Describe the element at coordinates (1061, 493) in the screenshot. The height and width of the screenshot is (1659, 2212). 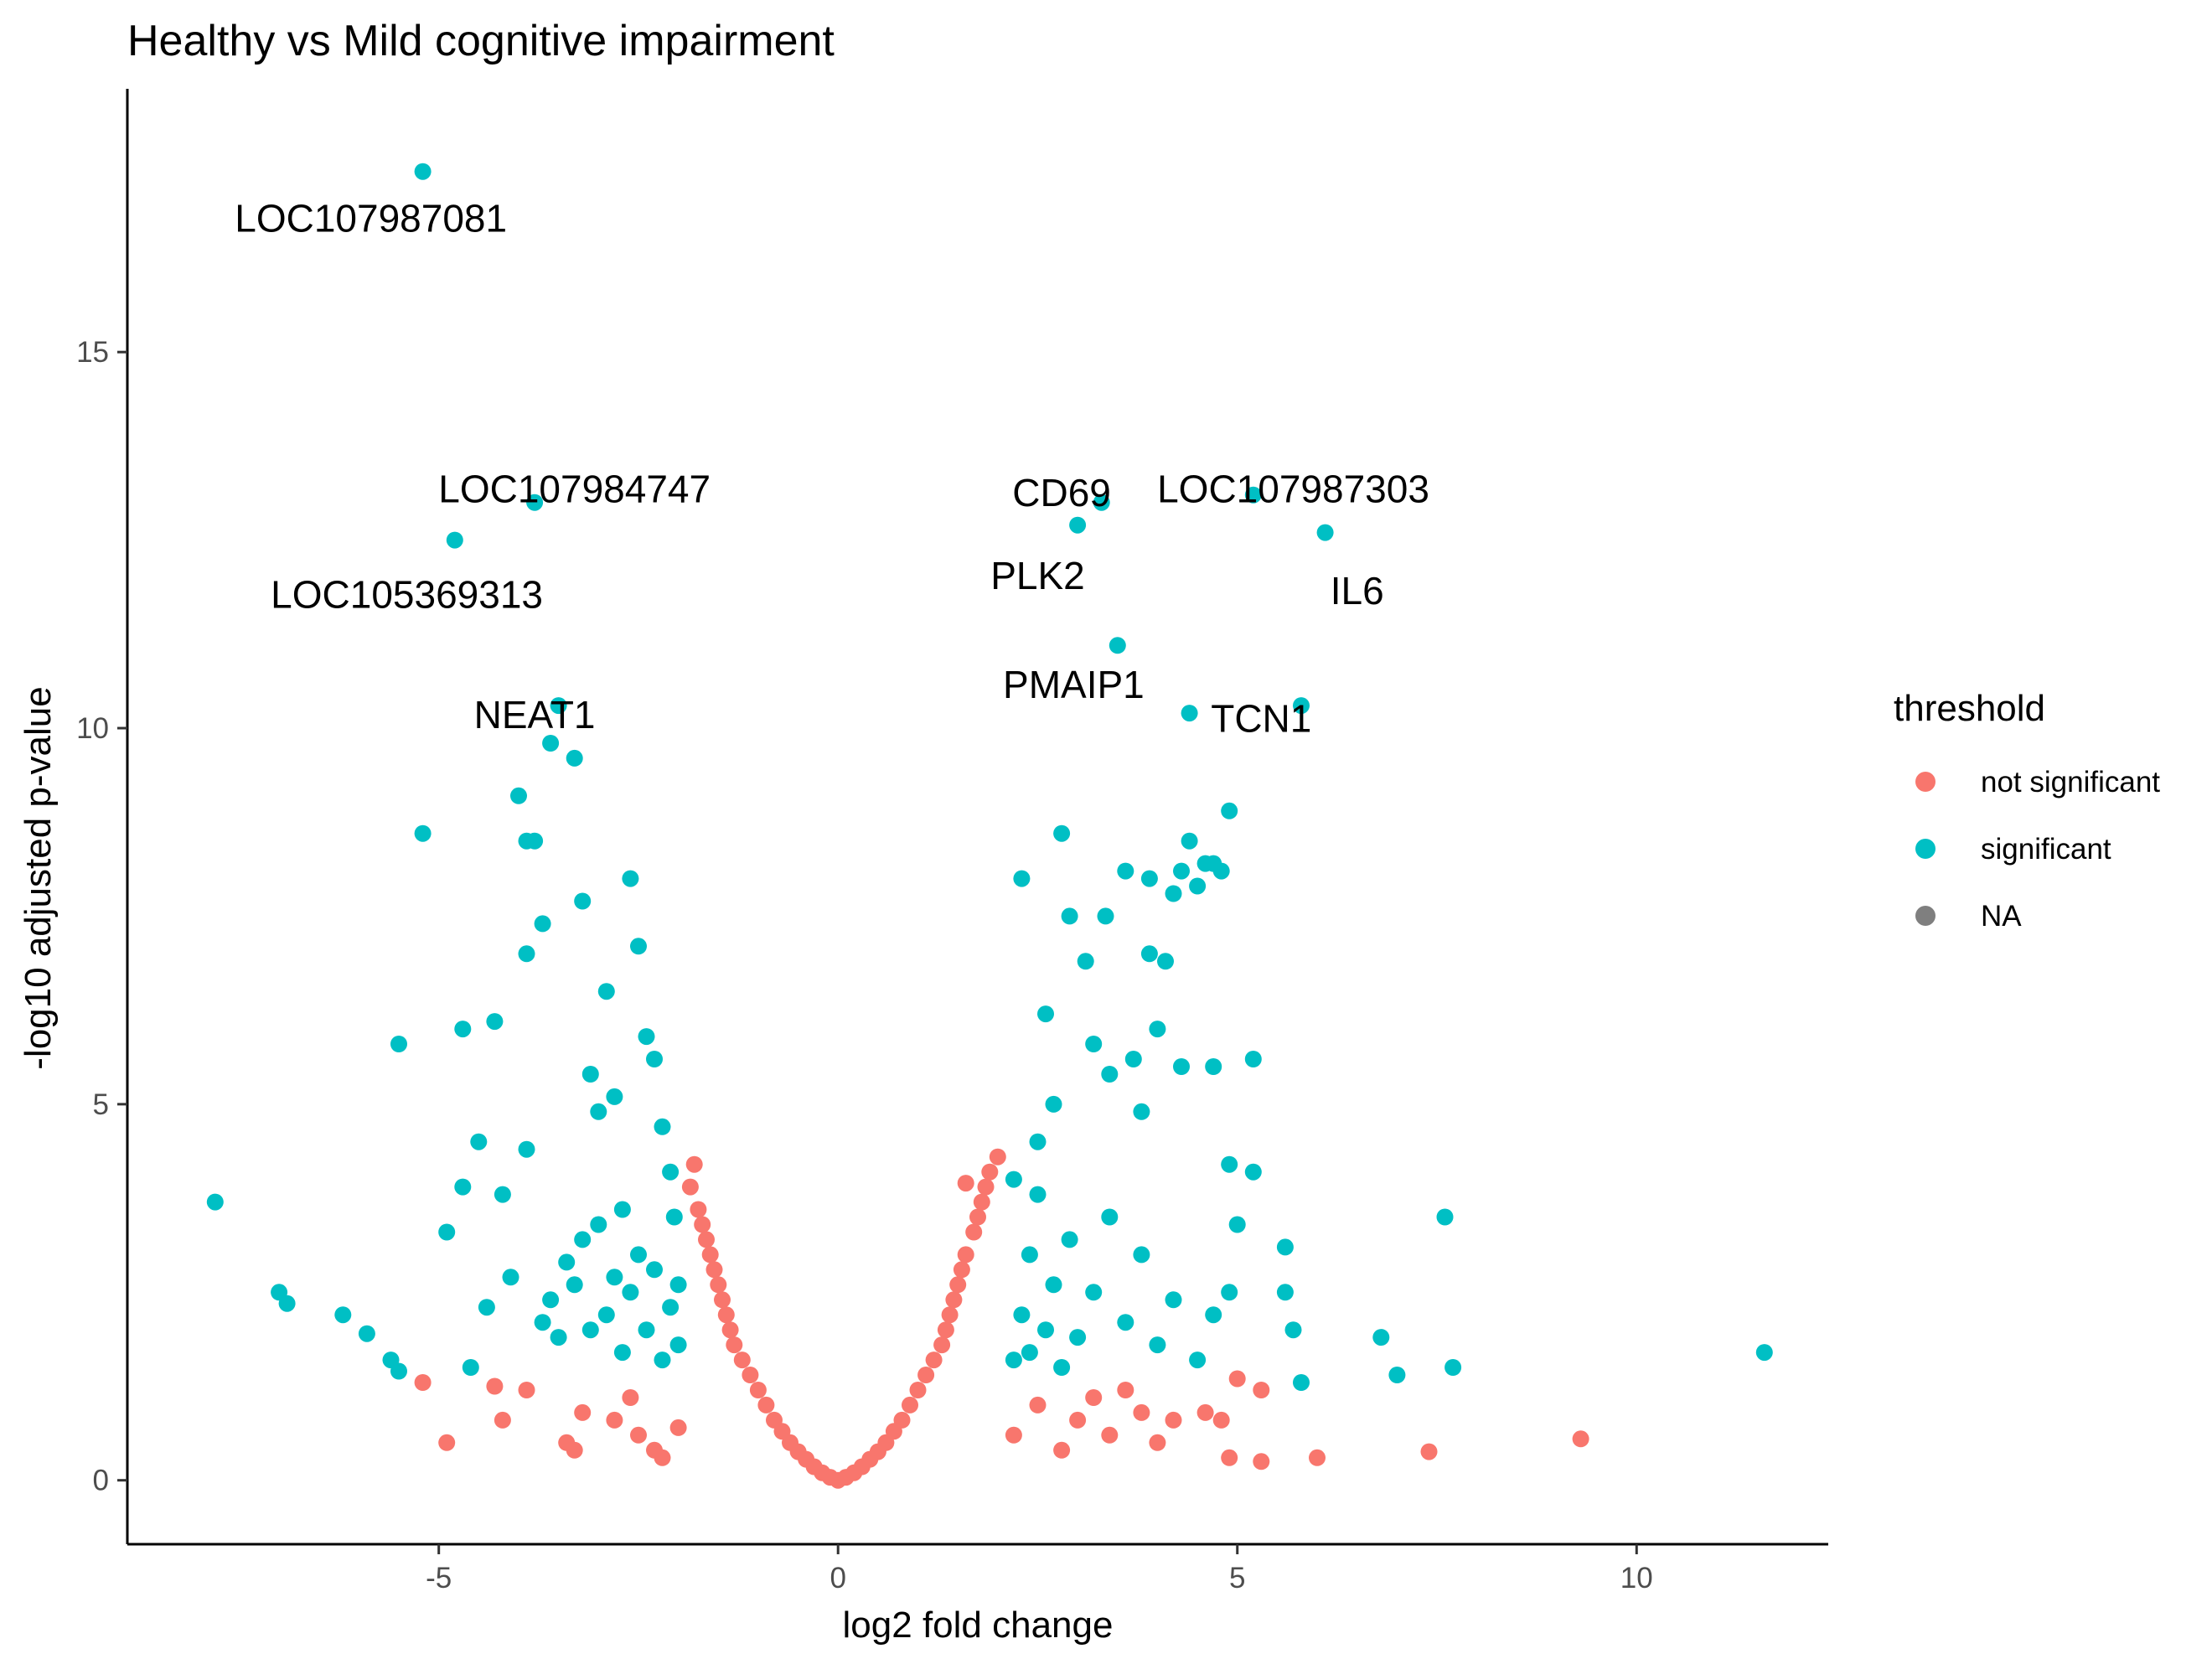
I see `gene-label: CD69` at that location.